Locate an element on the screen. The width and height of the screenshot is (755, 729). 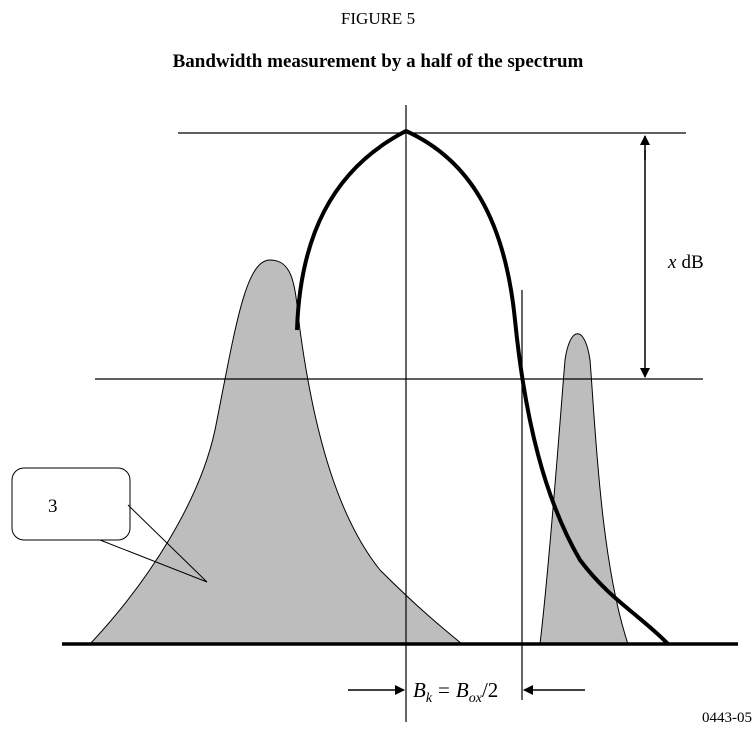
figure-code: 0443-05 is located at coordinates (727, 718).